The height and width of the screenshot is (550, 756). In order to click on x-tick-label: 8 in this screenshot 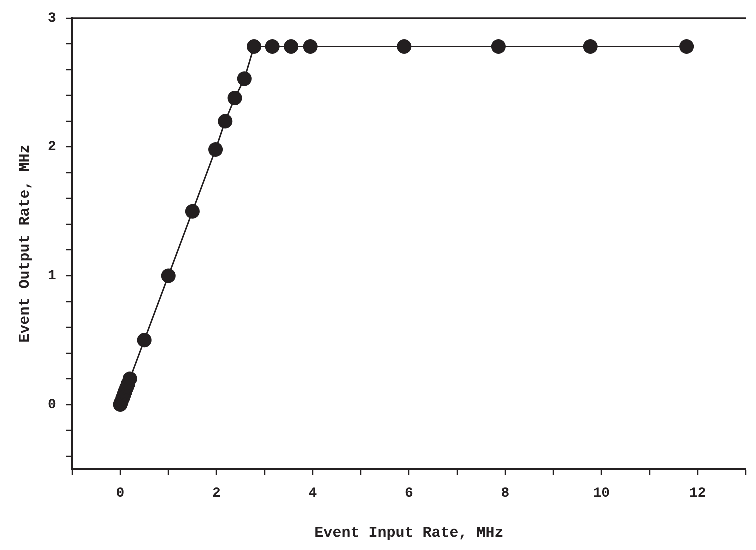, I will do `click(505, 494)`.